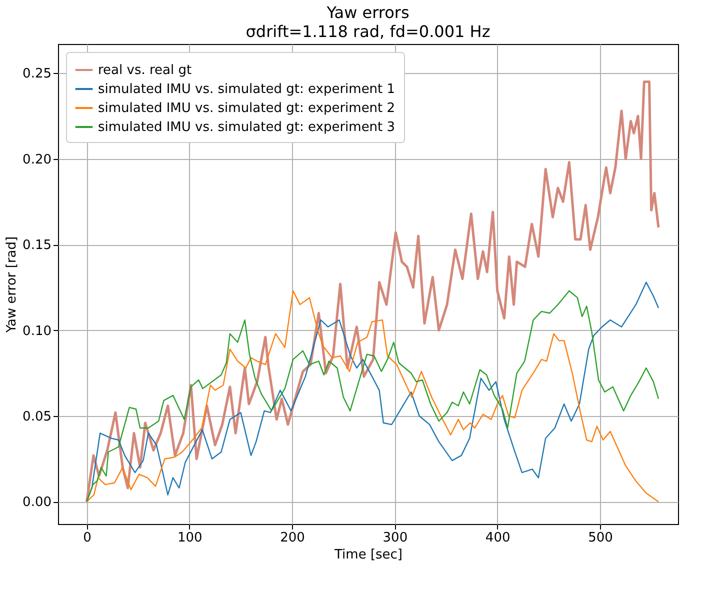 Image resolution: width=726 pixels, height=603 pixels. Describe the element at coordinates (600, 538) in the screenshot. I see `x-tick-label: 500` at that location.